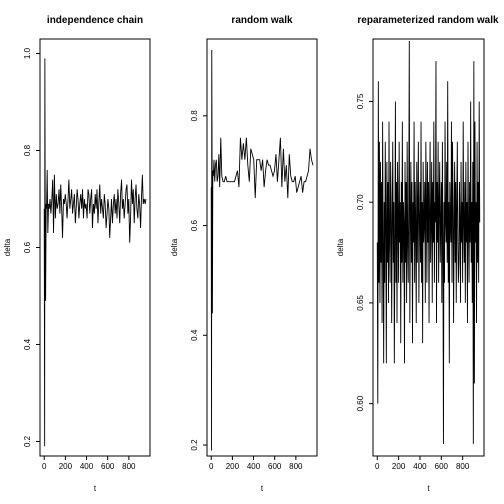  Describe the element at coordinates (360, 202) in the screenshot. I see `y-tick-label: 0.70` at that location.